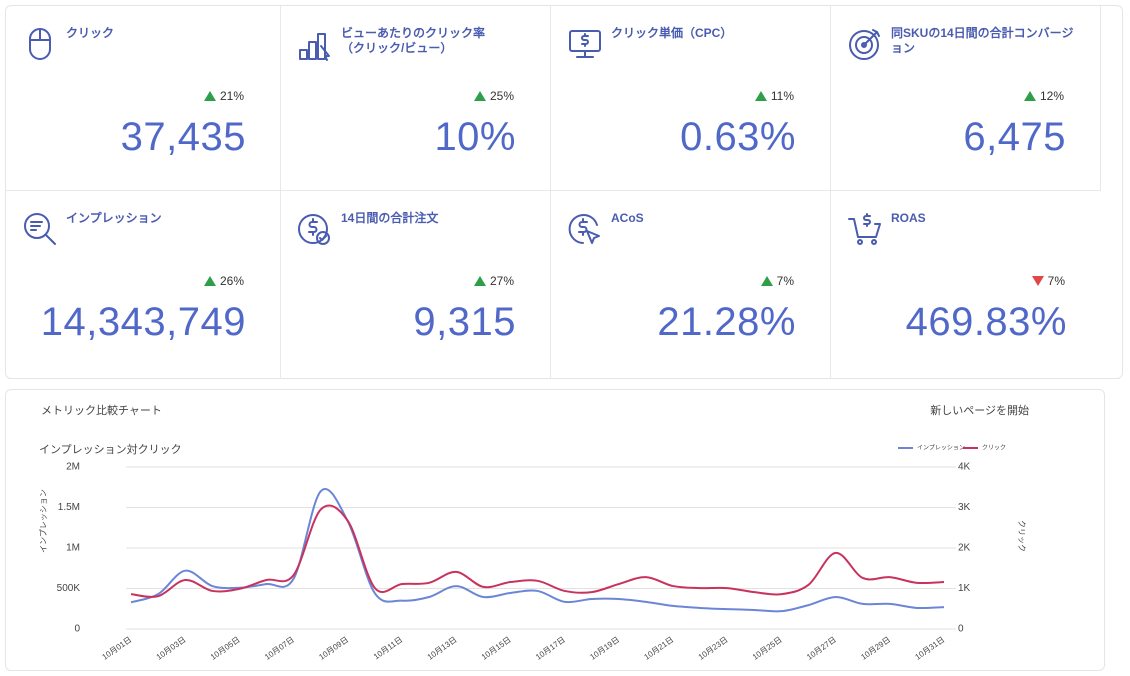 The image size is (1130, 676). Describe the element at coordinates (1014, 137) in the screenshot. I see `kpi-value: 6,475` at that location.